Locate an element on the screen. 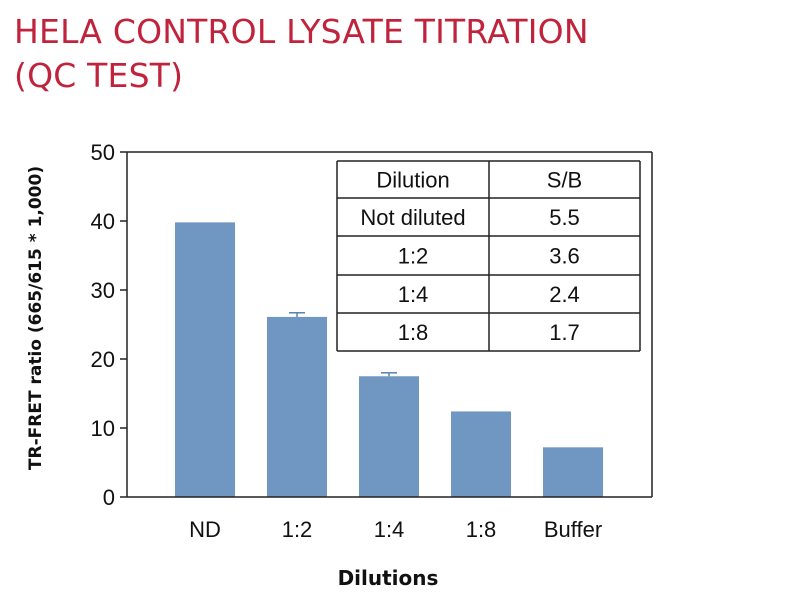 Image resolution: width=800 pixels, height=600 pixels. x-tick-label: 1:4 is located at coordinates (389, 529).